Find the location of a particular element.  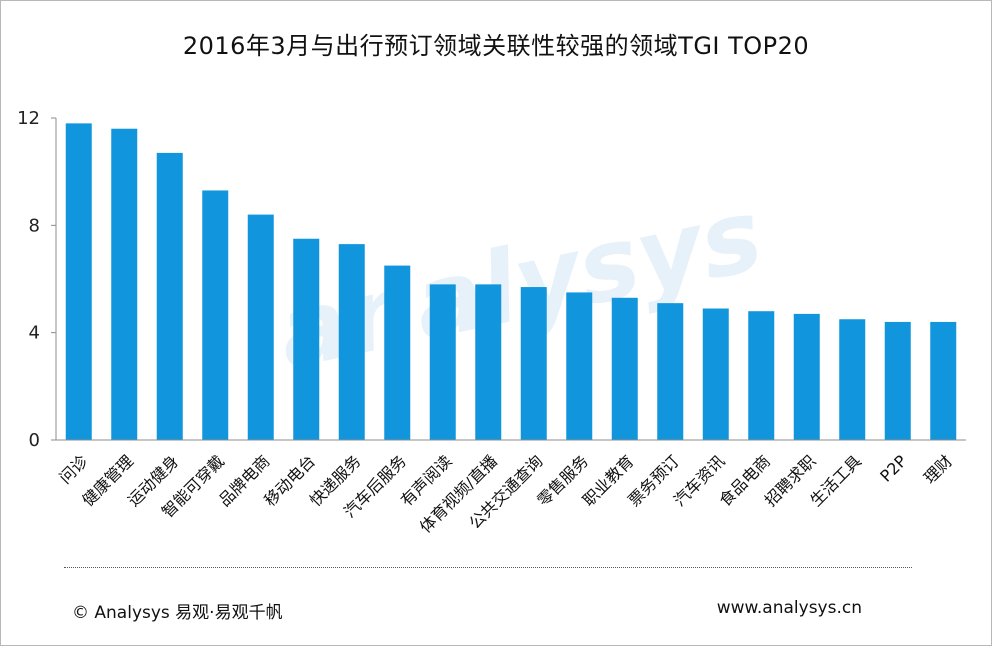

y-tick-label: 4 is located at coordinates (34, 333).